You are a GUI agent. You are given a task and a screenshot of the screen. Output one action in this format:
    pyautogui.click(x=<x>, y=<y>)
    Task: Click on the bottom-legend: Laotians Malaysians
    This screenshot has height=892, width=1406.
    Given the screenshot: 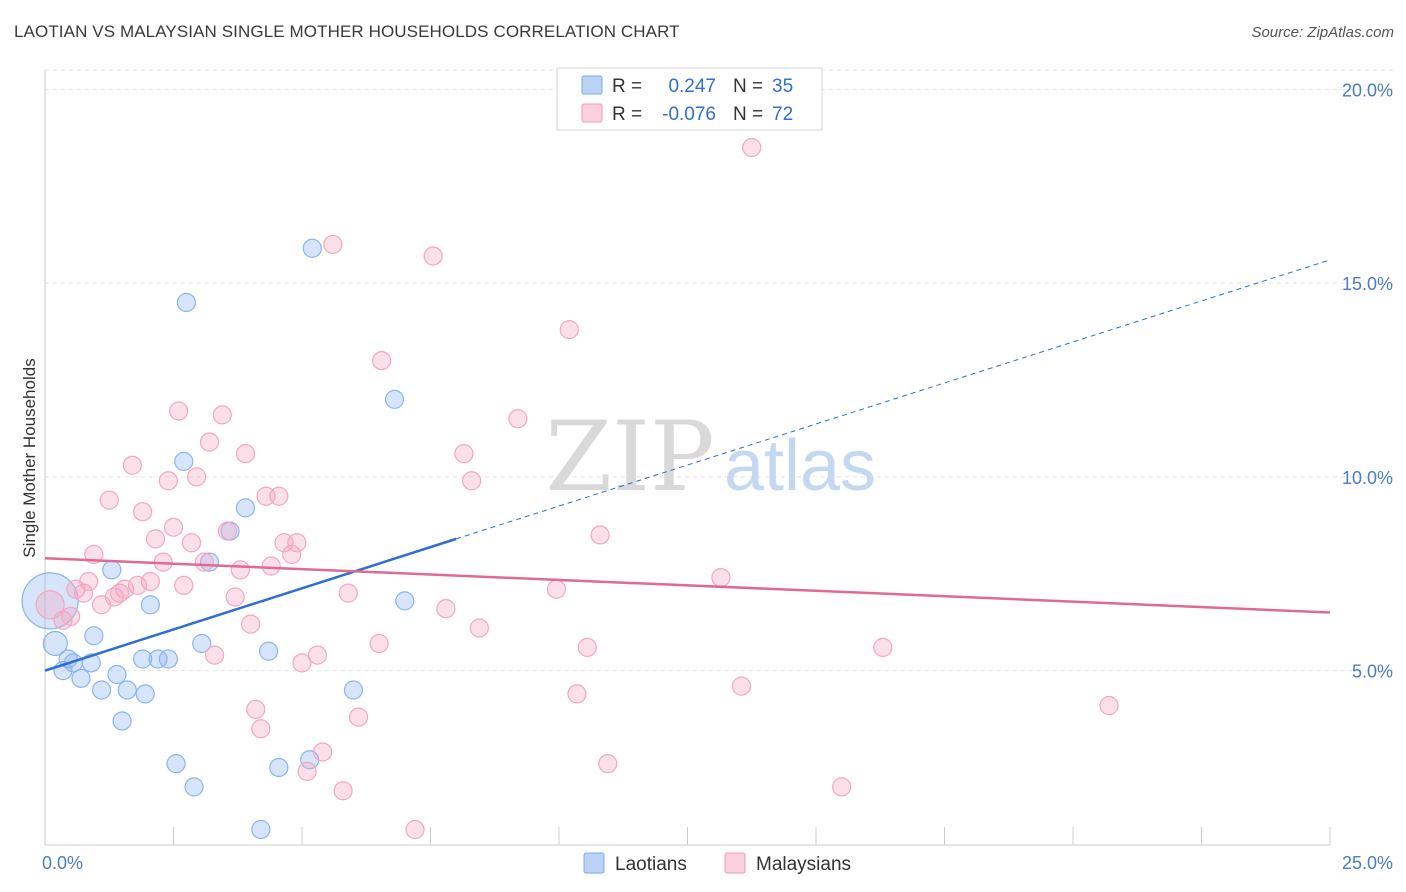 What is the action you would take?
    pyautogui.click(x=717, y=863)
    